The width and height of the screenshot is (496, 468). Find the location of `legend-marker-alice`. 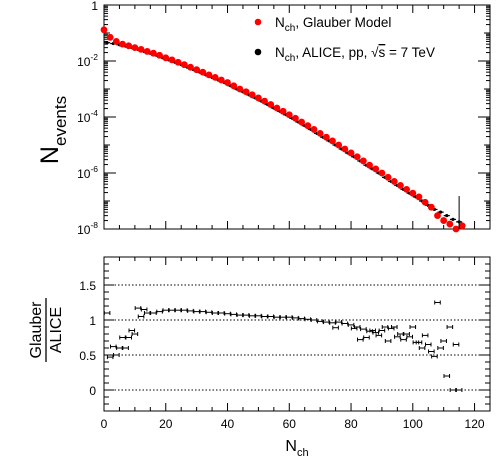

legend-marker-alice is located at coordinates (258, 52).